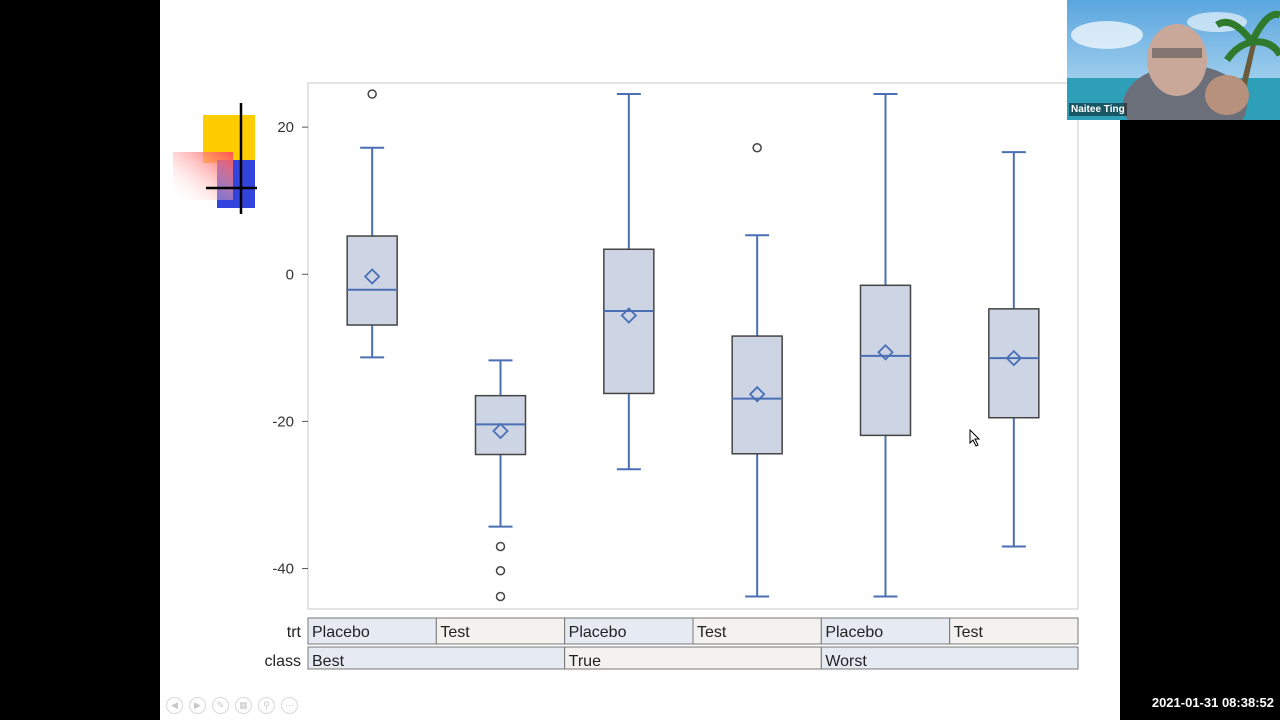  Describe the element at coordinates (197, 705) in the screenshot. I see `next-icon: ▶` at that location.